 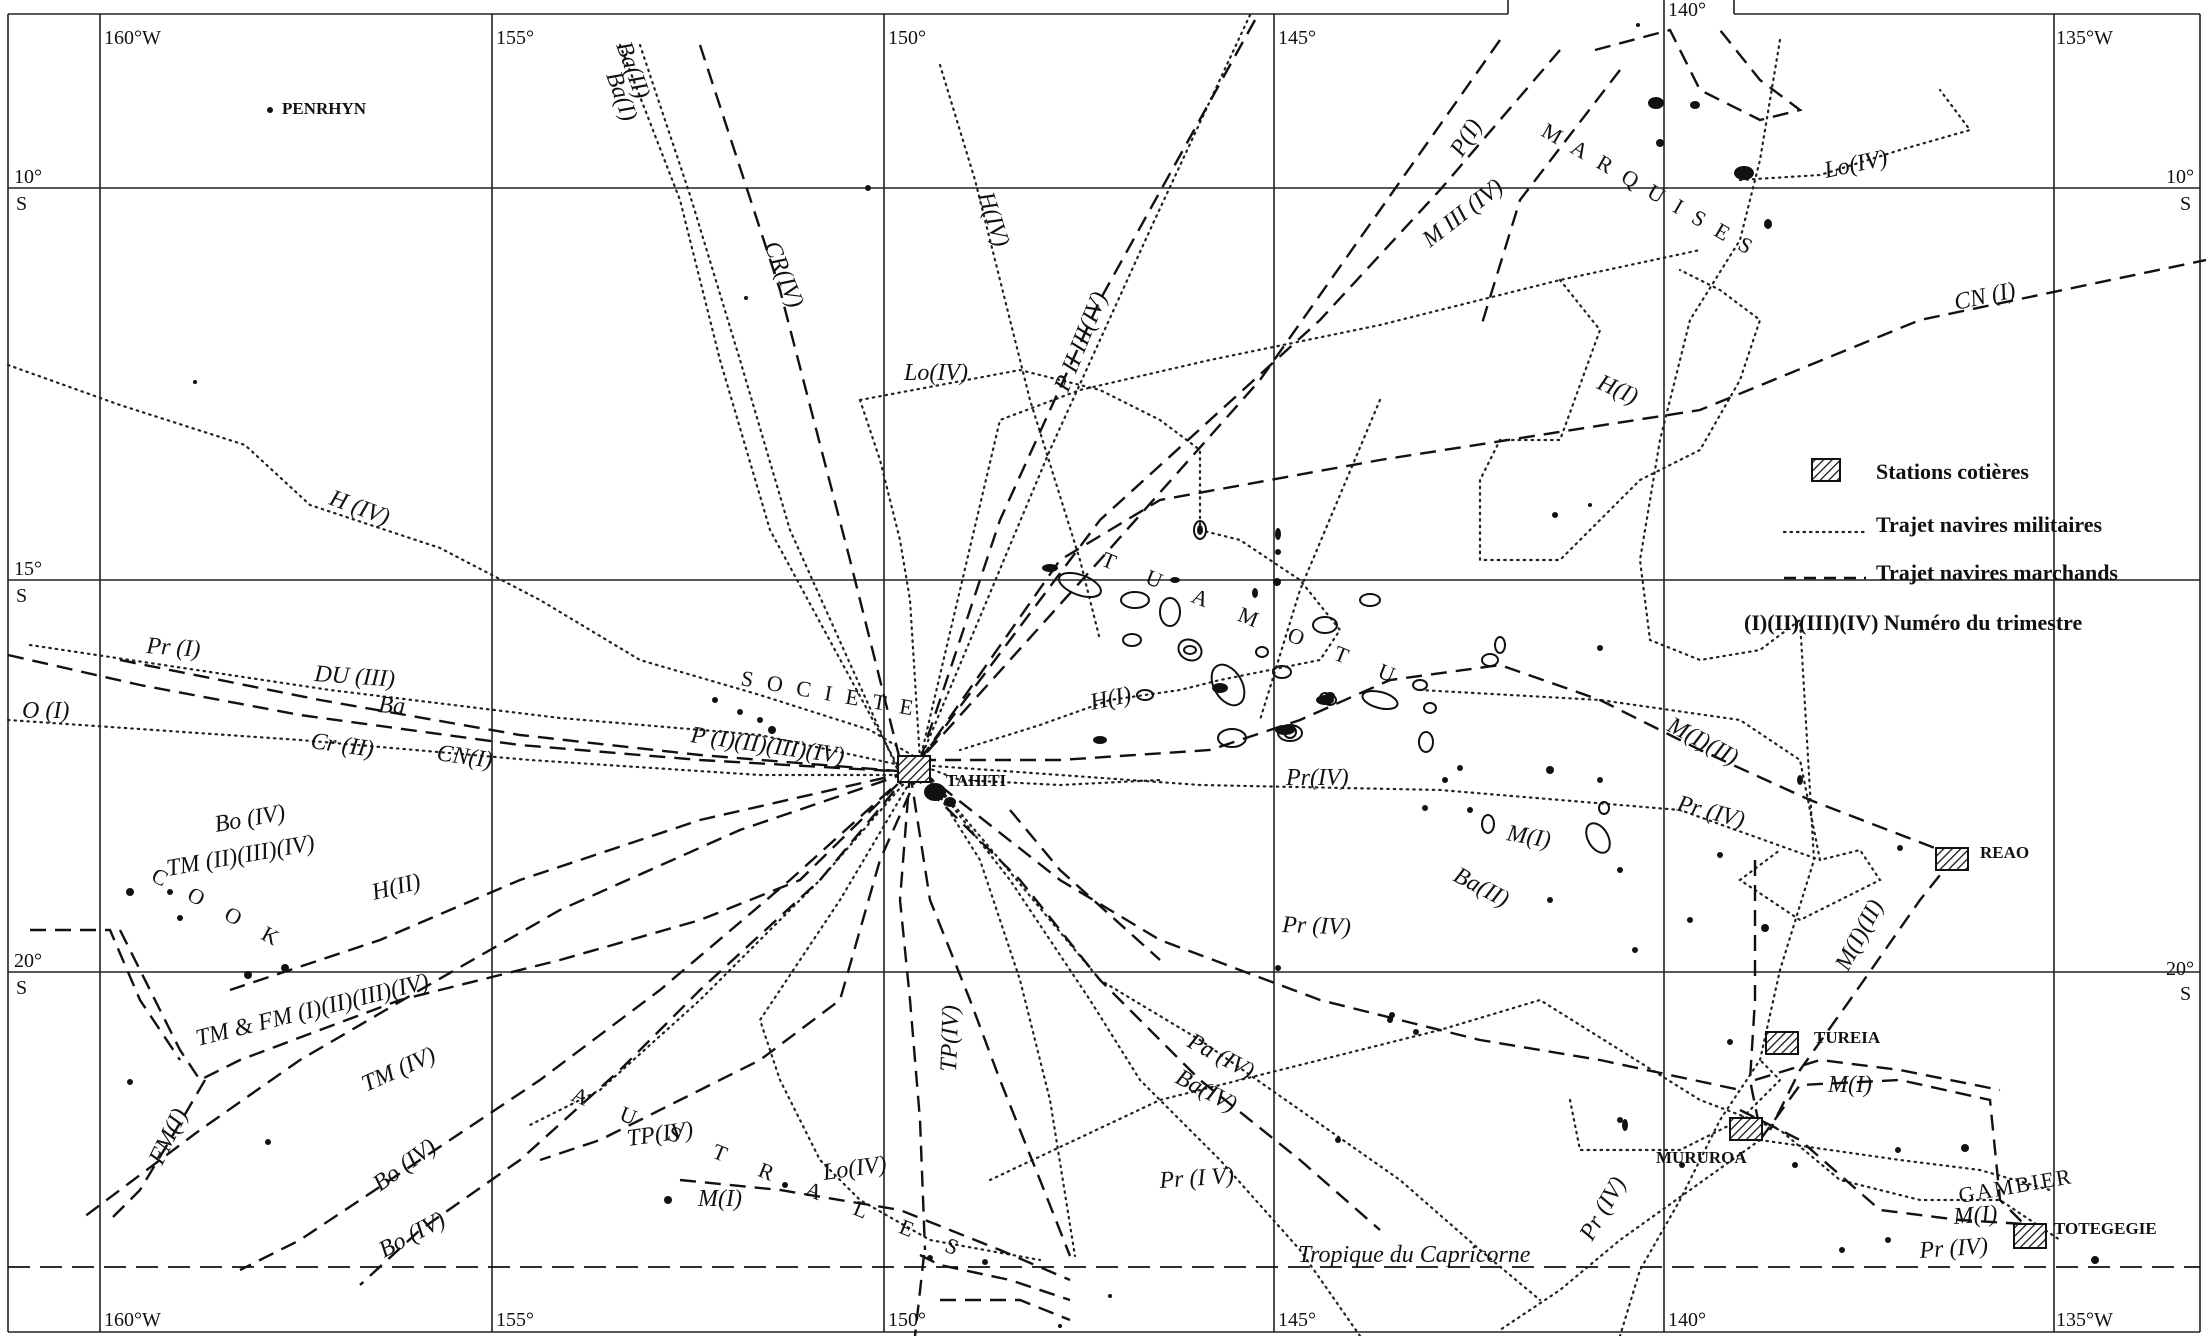 I want to click on legend-quarter-label: (I)(II)(III)(IV) Numéro du trimestre, so click(x=1913, y=622).